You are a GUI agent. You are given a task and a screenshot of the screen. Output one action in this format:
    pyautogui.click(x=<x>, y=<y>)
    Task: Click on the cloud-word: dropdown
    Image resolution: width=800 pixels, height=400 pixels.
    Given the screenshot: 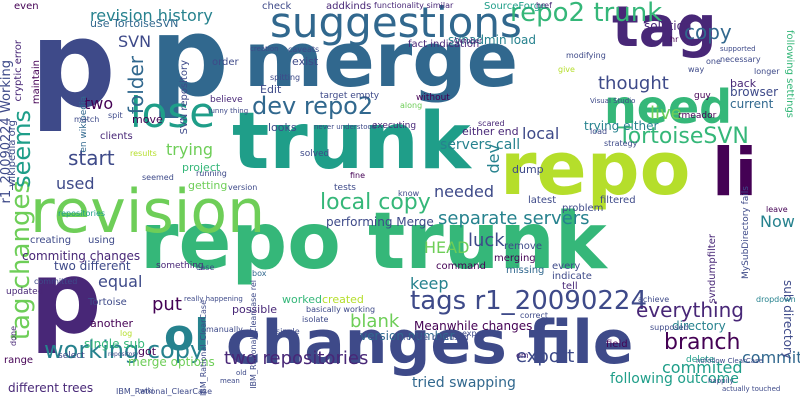 What is the action you would take?
    pyautogui.click(x=776, y=299)
    